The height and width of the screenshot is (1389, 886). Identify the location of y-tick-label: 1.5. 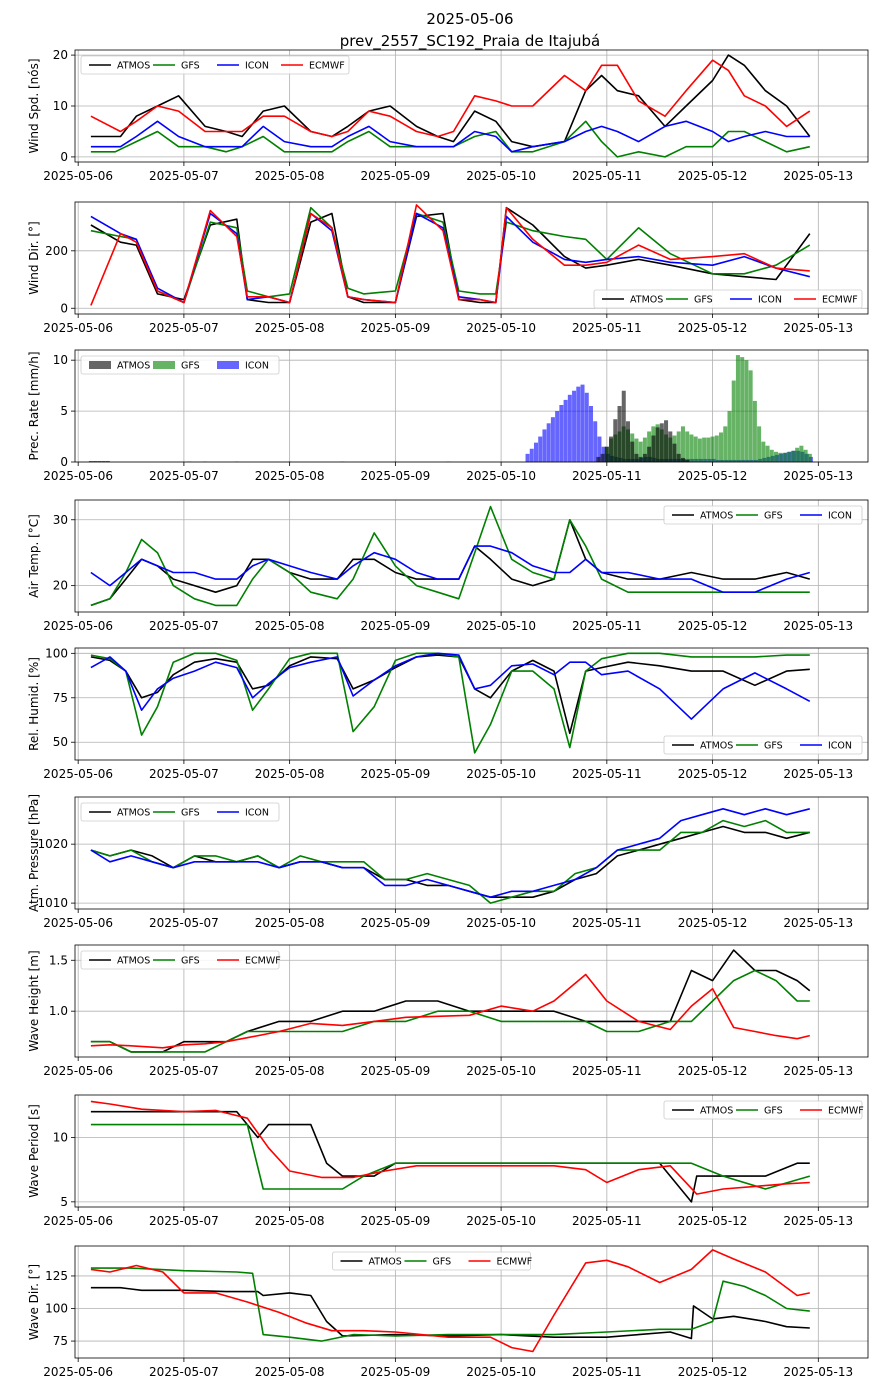
(58, 960).